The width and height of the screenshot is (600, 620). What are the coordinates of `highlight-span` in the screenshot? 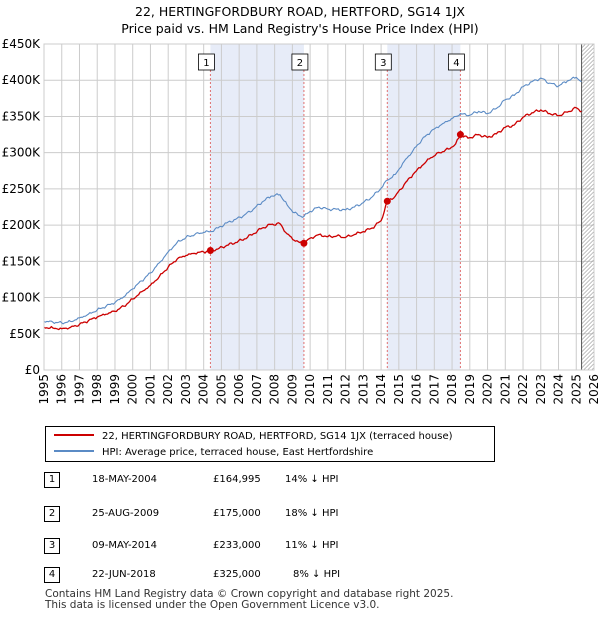 It's located at (424, 207).